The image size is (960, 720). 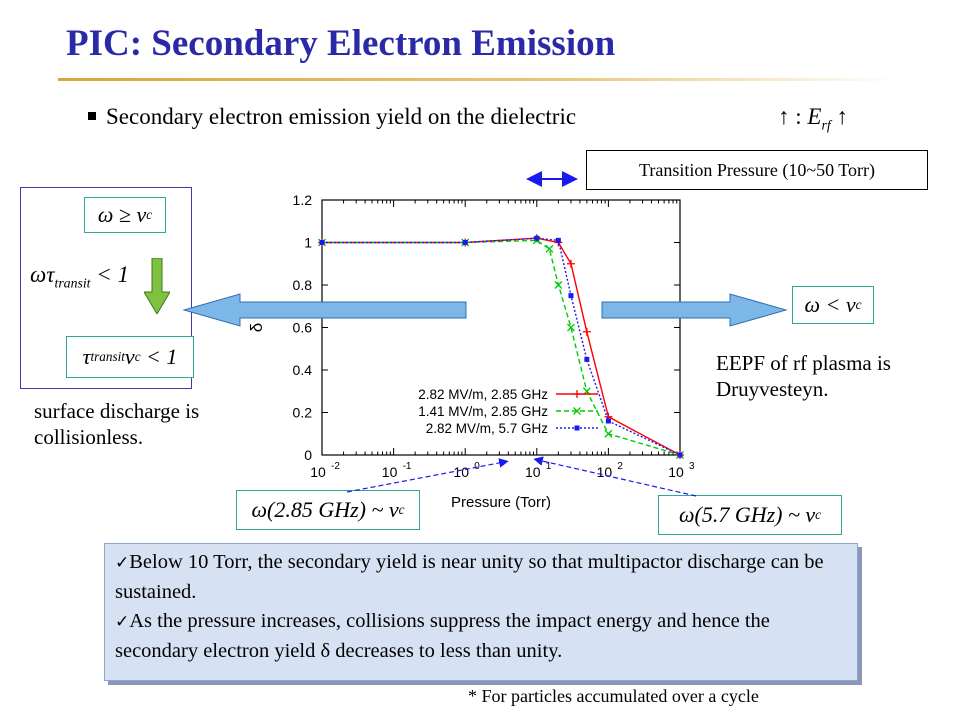 What do you see at coordinates (407, 466) in the screenshot?
I see `x-tick-exponent: -1` at bounding box center [407, 466].